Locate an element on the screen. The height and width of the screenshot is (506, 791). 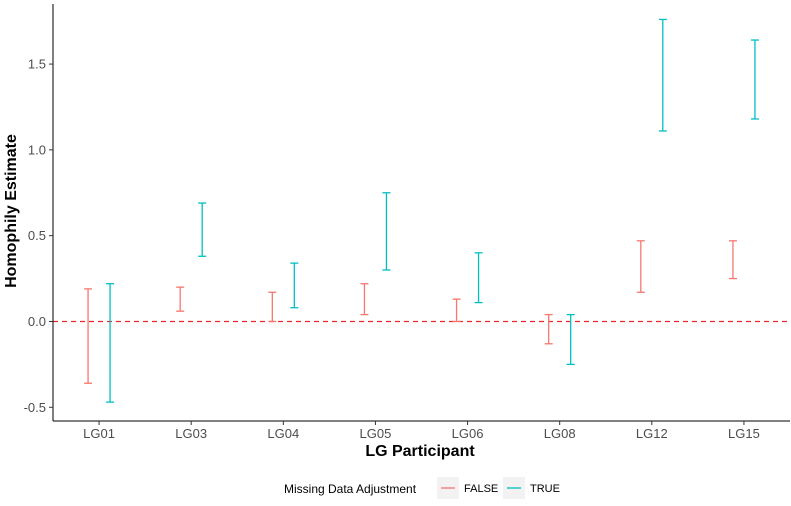
errorbar-false-lg03 is located at coordinates (180, 299).